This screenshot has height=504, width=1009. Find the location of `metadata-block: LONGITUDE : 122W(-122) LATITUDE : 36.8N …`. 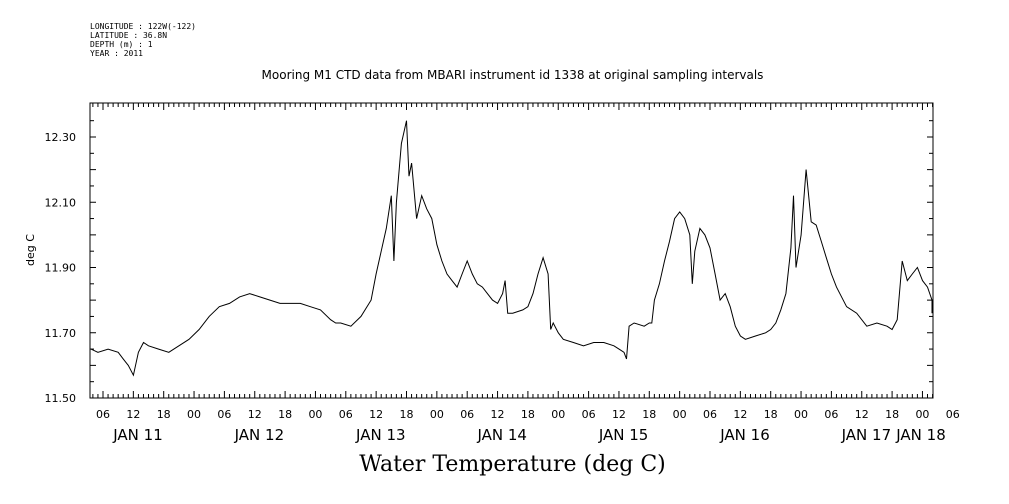

metadata-block: LONGITUDE : 122W(-122) LATITUDE : 36.8N … is located at coordinates (143, 40).